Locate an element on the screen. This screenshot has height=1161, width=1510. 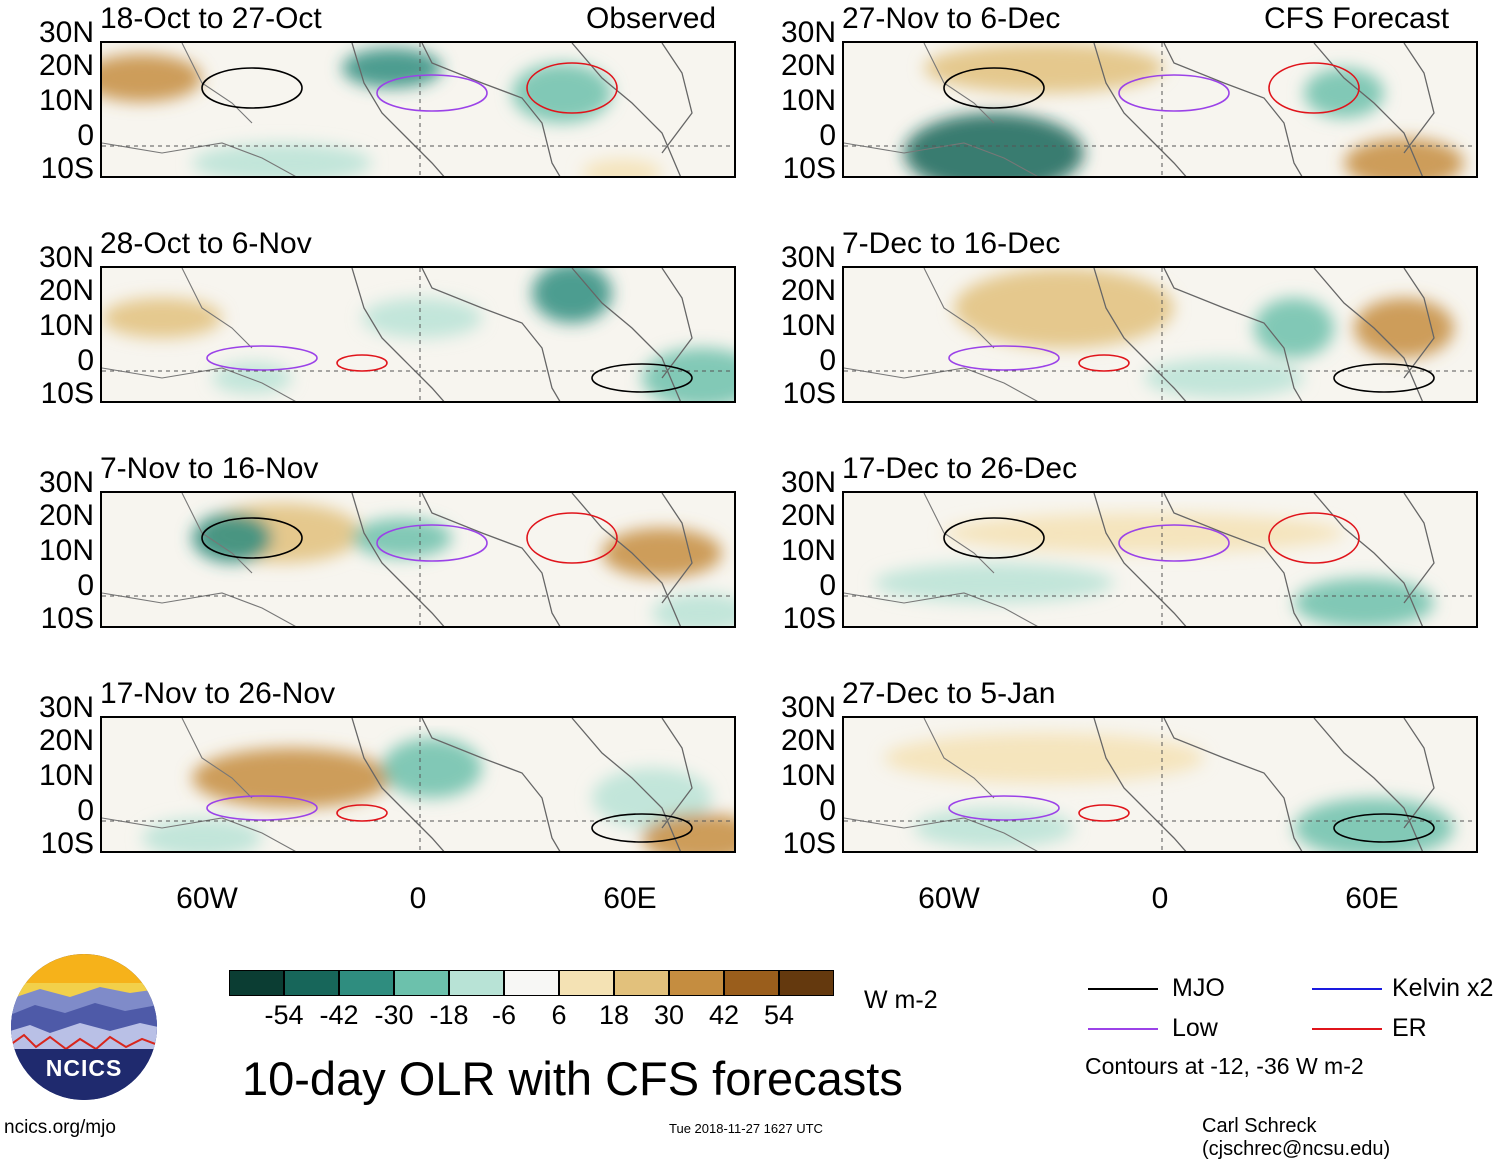
main-title: 10-day OLR with CFS forecasts is located at coordinates (572, 1078).